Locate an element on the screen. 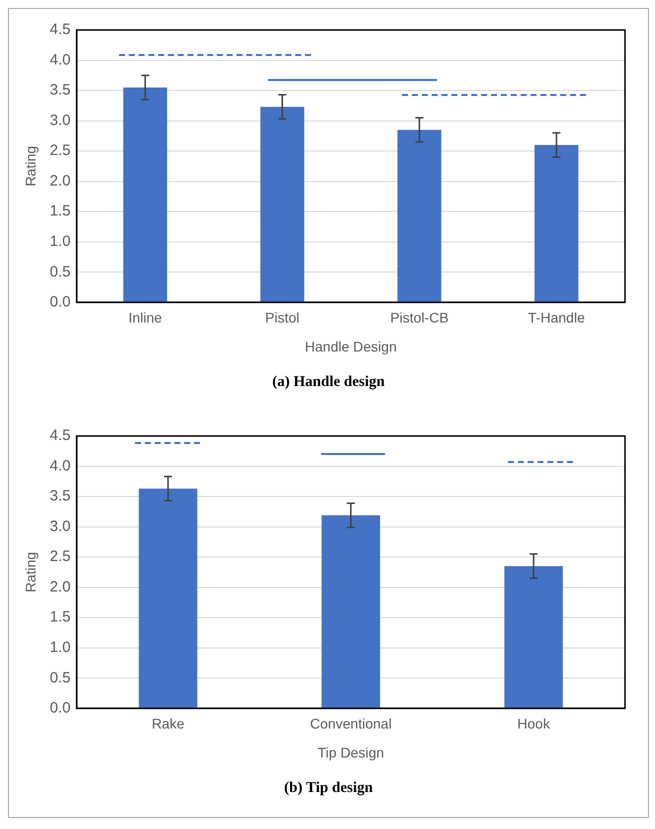 The height and width of the screenshot is (829, 655). x-axis-title: Tip Design is located at coordinates (350, 752).